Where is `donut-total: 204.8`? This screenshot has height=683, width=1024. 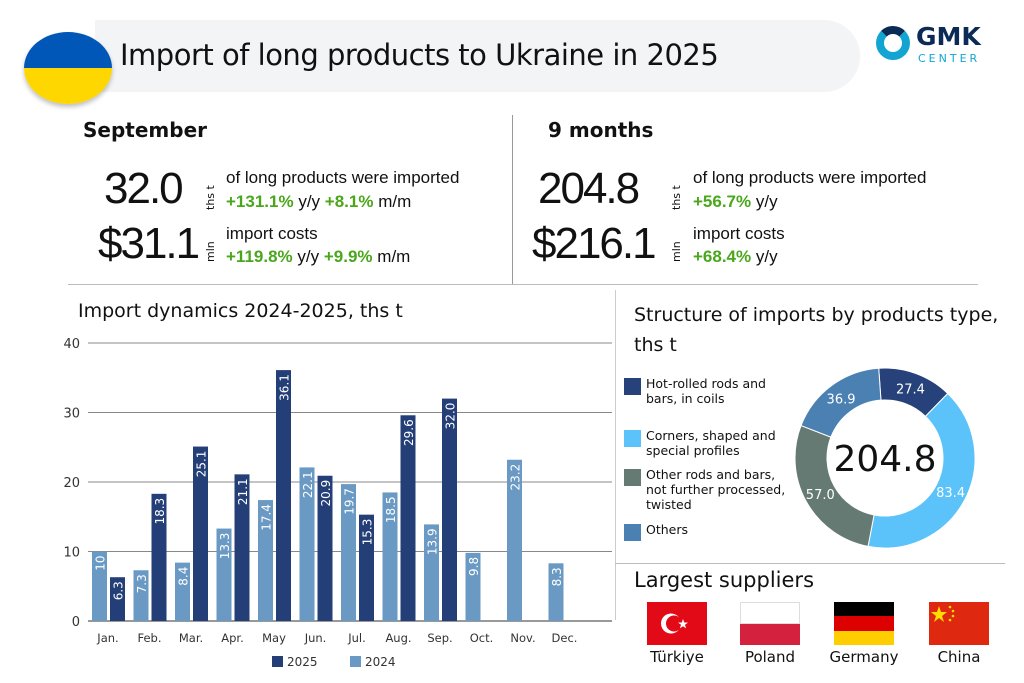
donut-total: 204.8 is located at coordinates (884, 459).